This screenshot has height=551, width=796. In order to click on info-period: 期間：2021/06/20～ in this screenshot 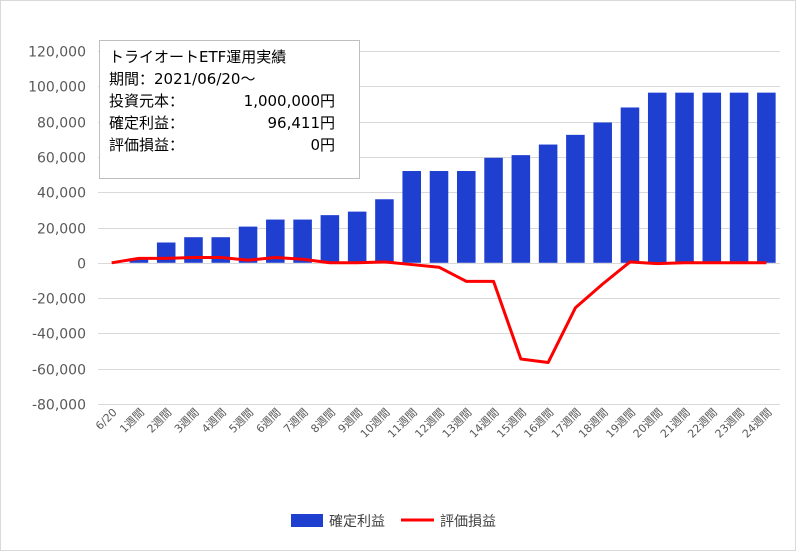, I will do `click(182, 79)`.